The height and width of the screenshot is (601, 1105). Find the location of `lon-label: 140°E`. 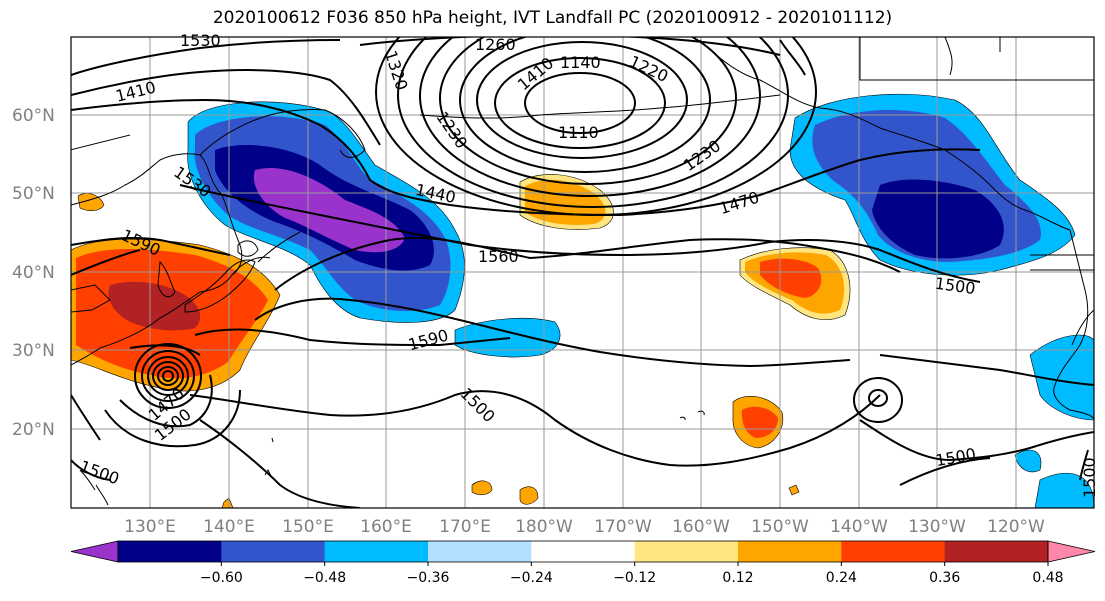

lon-label: 140°E is located at coordinates (229, 527).